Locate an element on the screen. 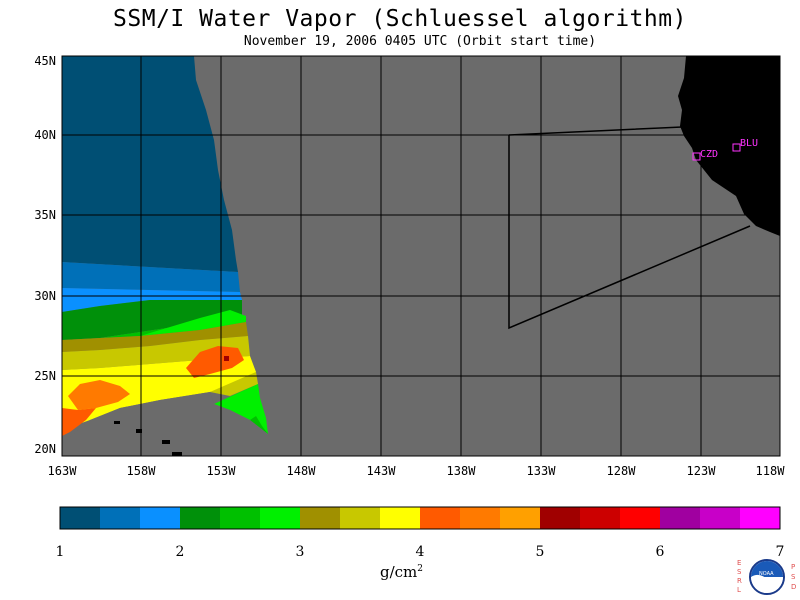  logo-letter-s: S is located at coordinates (739, 572).